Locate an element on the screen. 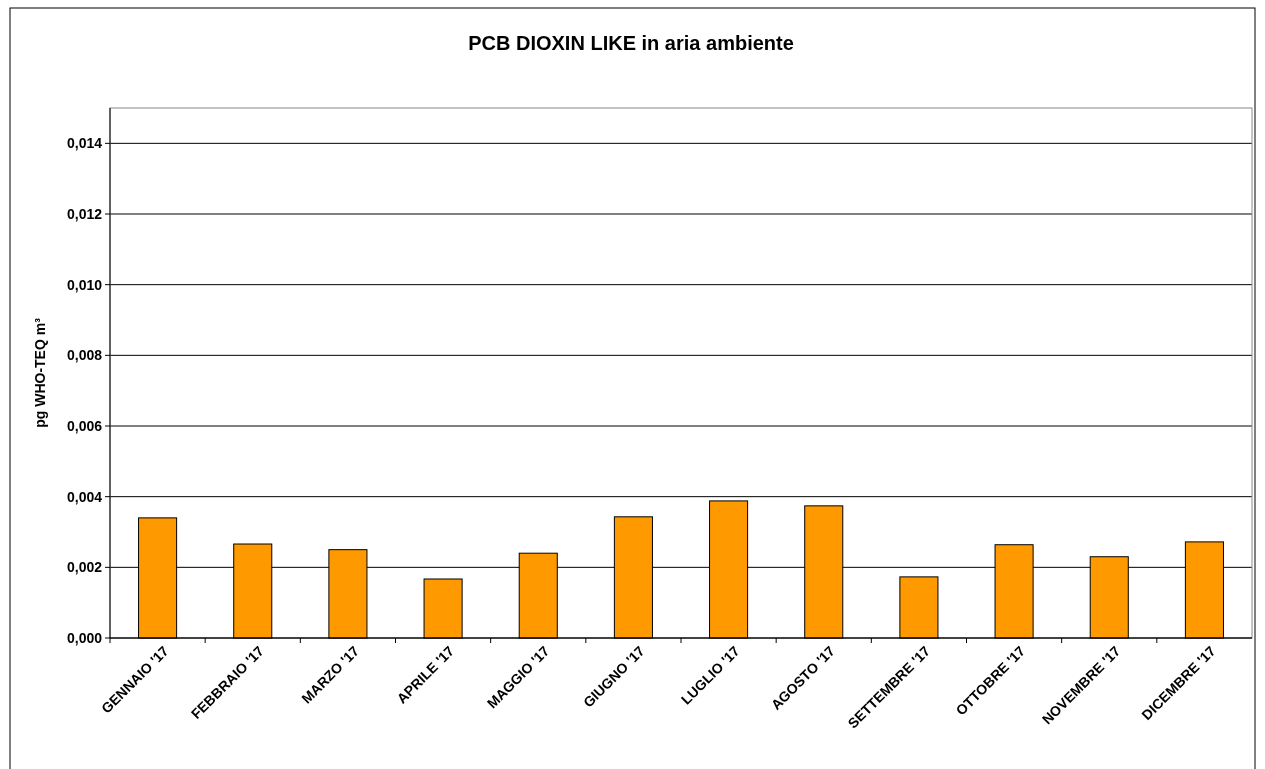 The image size is (1265, 769). chart-title: PCB DIOXIN LIKE in aria ambiente is located at coordinates (631, 43).